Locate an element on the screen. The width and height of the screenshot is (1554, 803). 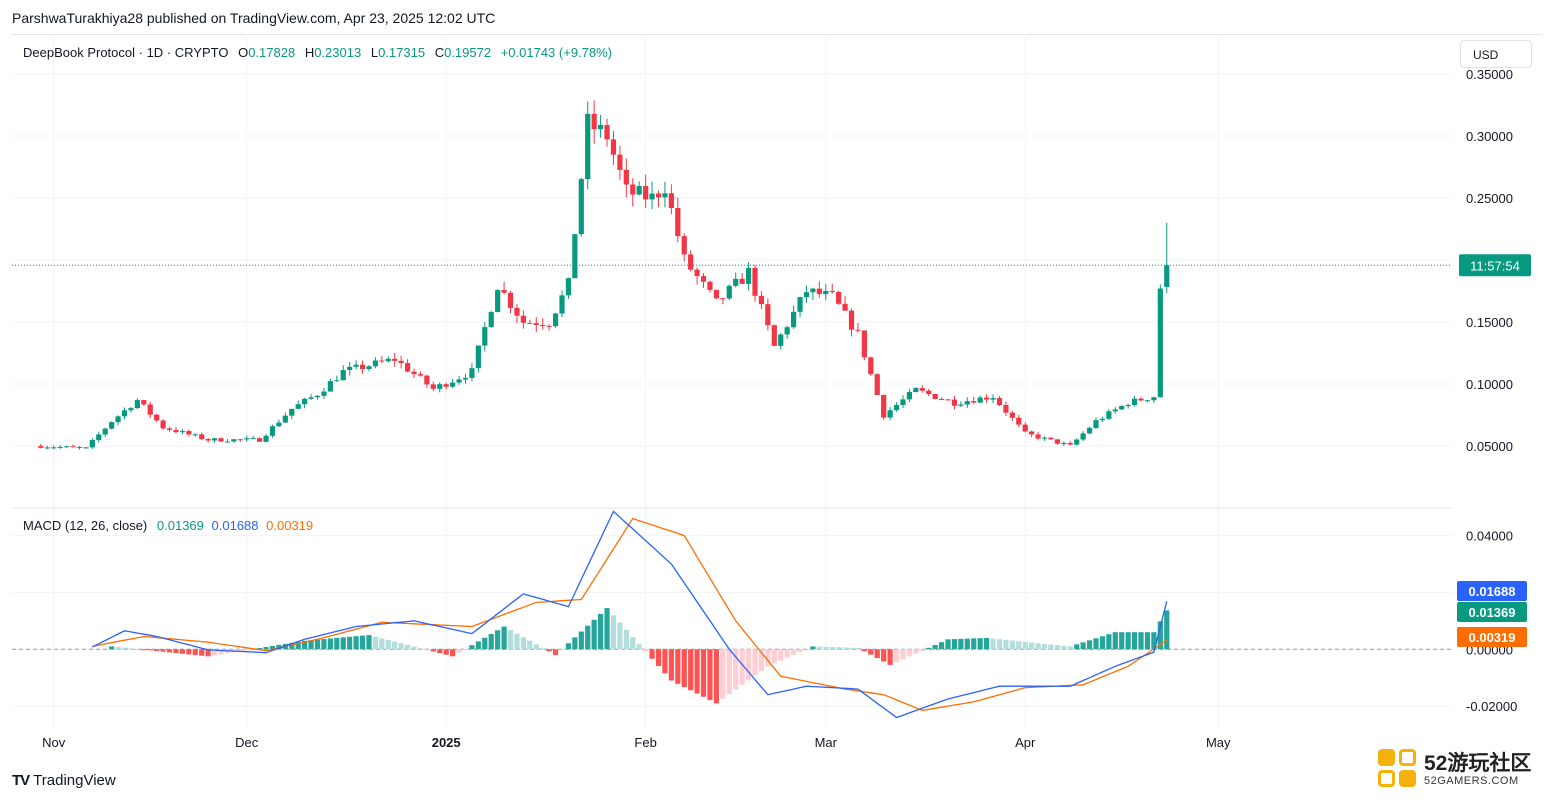
time-tick-label: 2025 is located at coordinates (446, 742).